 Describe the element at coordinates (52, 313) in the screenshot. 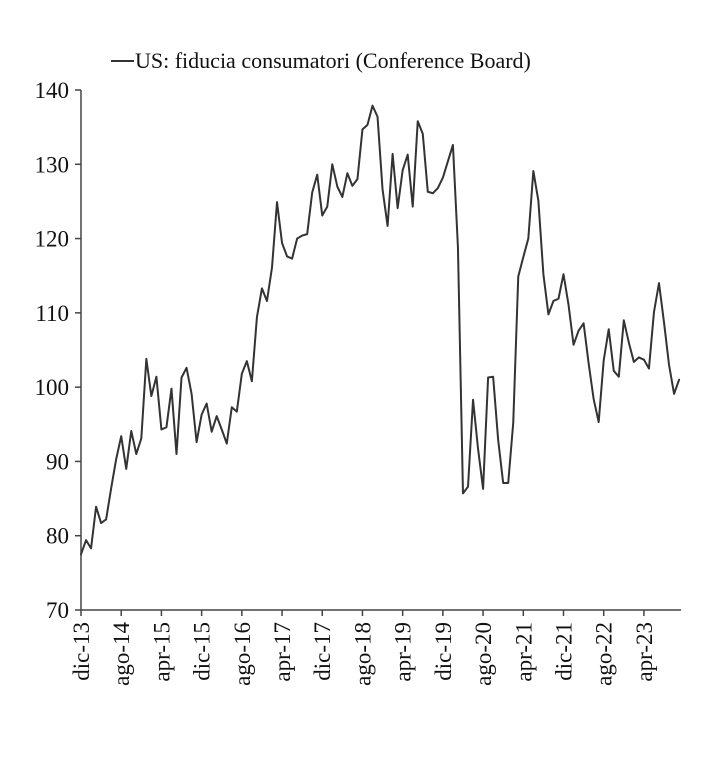

I see `y-tick-label: 110` at that location.